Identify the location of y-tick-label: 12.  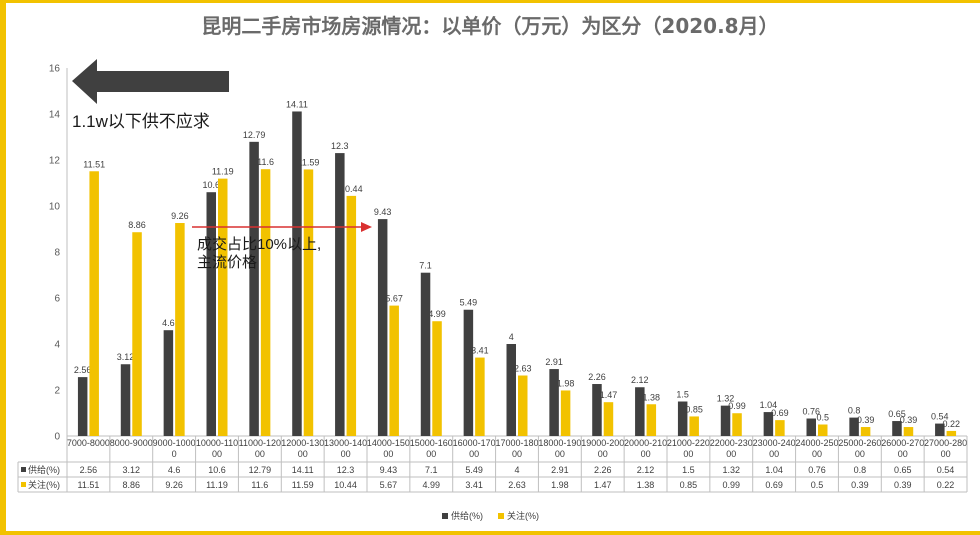
(55, 161).